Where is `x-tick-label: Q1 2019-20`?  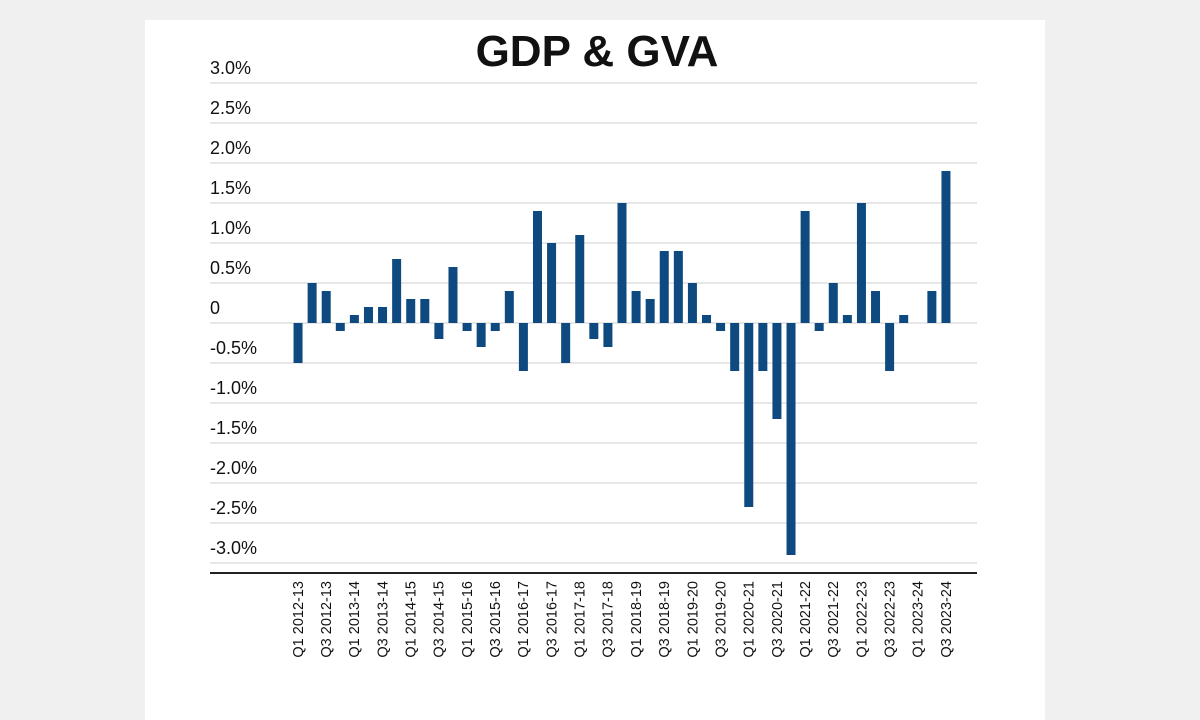
x-tick-label: Q1 2019-20 is located at coordinates (693, 619).